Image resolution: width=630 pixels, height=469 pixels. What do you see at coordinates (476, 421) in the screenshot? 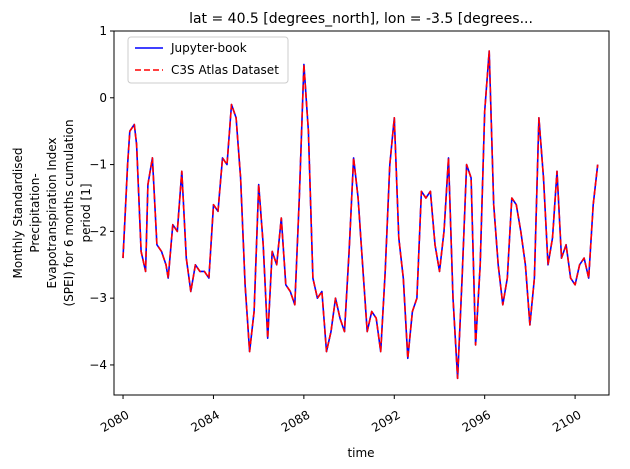
I see `x-tick-label: 2096` at bounding box center [476, 421].